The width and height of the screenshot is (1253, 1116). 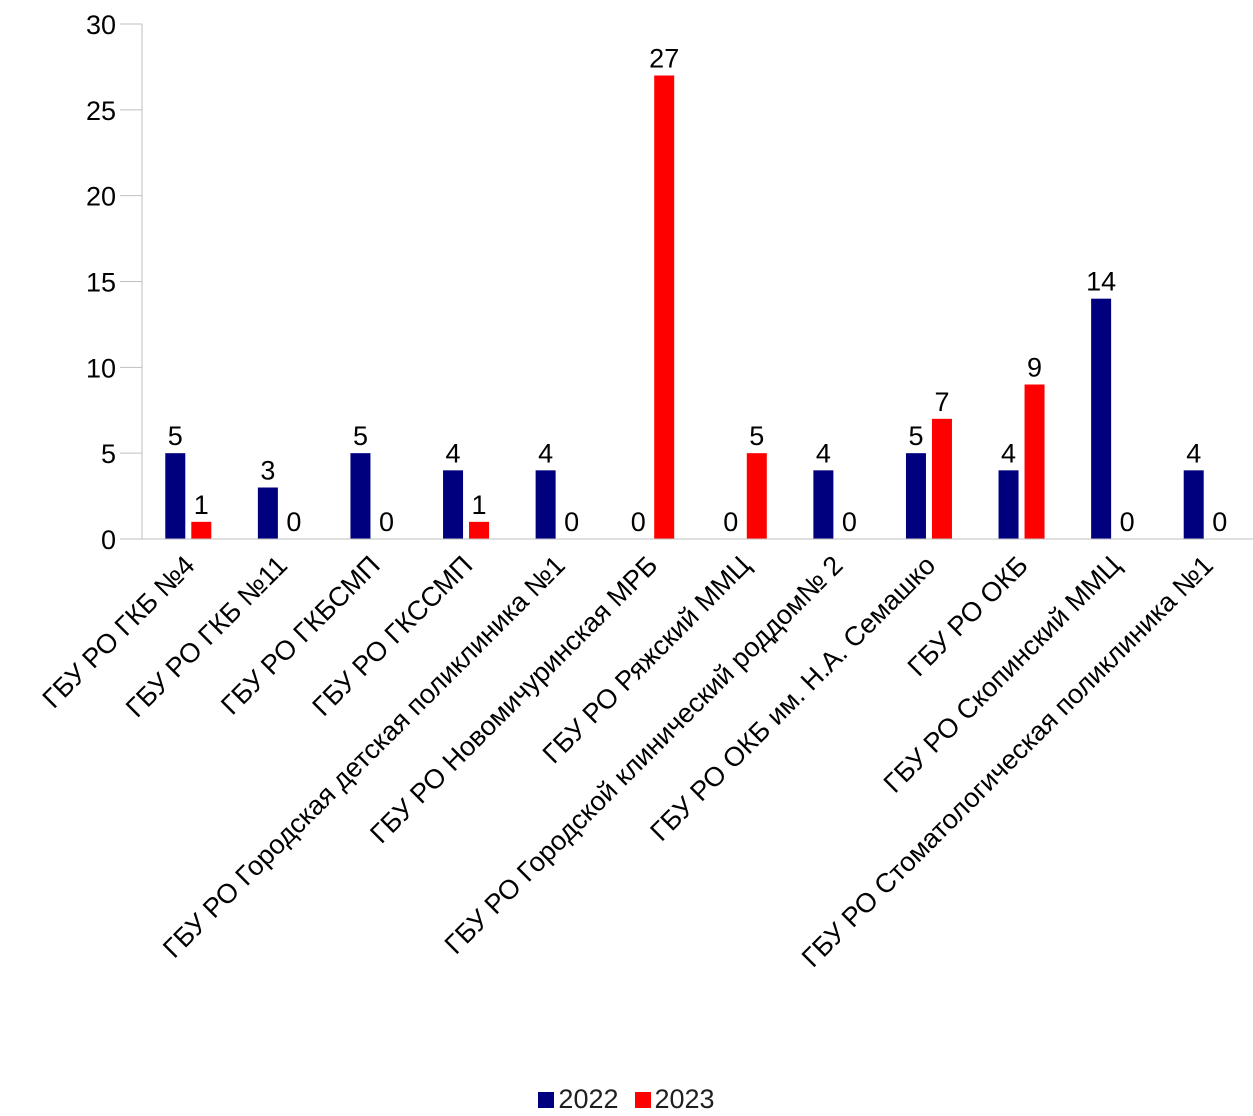 I want to click on legend-item-2022: 2022, so click(x=578, y=1099).